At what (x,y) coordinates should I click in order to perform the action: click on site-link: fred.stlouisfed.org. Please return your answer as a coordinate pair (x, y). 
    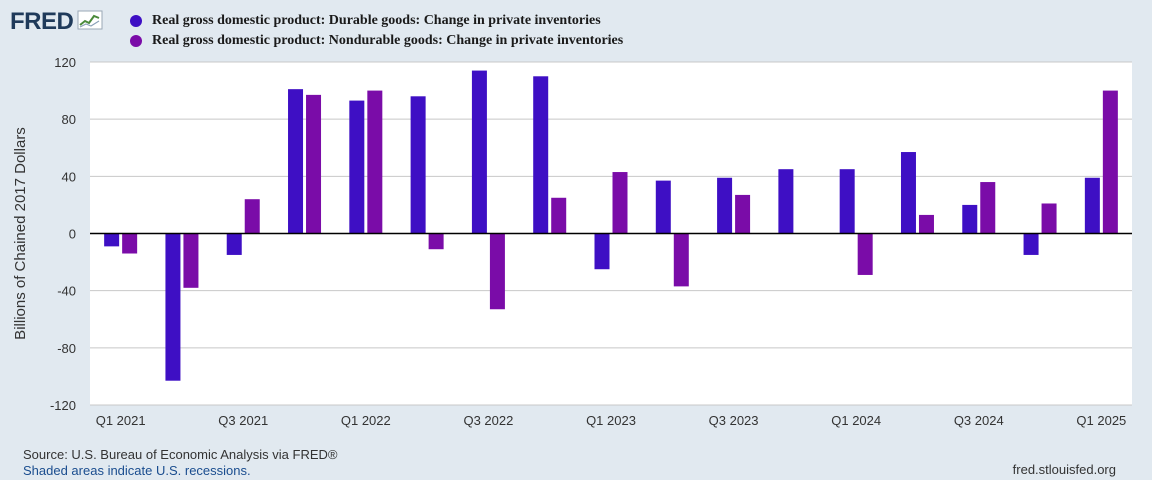
    Looking at the image, I should click on (1064, 469).